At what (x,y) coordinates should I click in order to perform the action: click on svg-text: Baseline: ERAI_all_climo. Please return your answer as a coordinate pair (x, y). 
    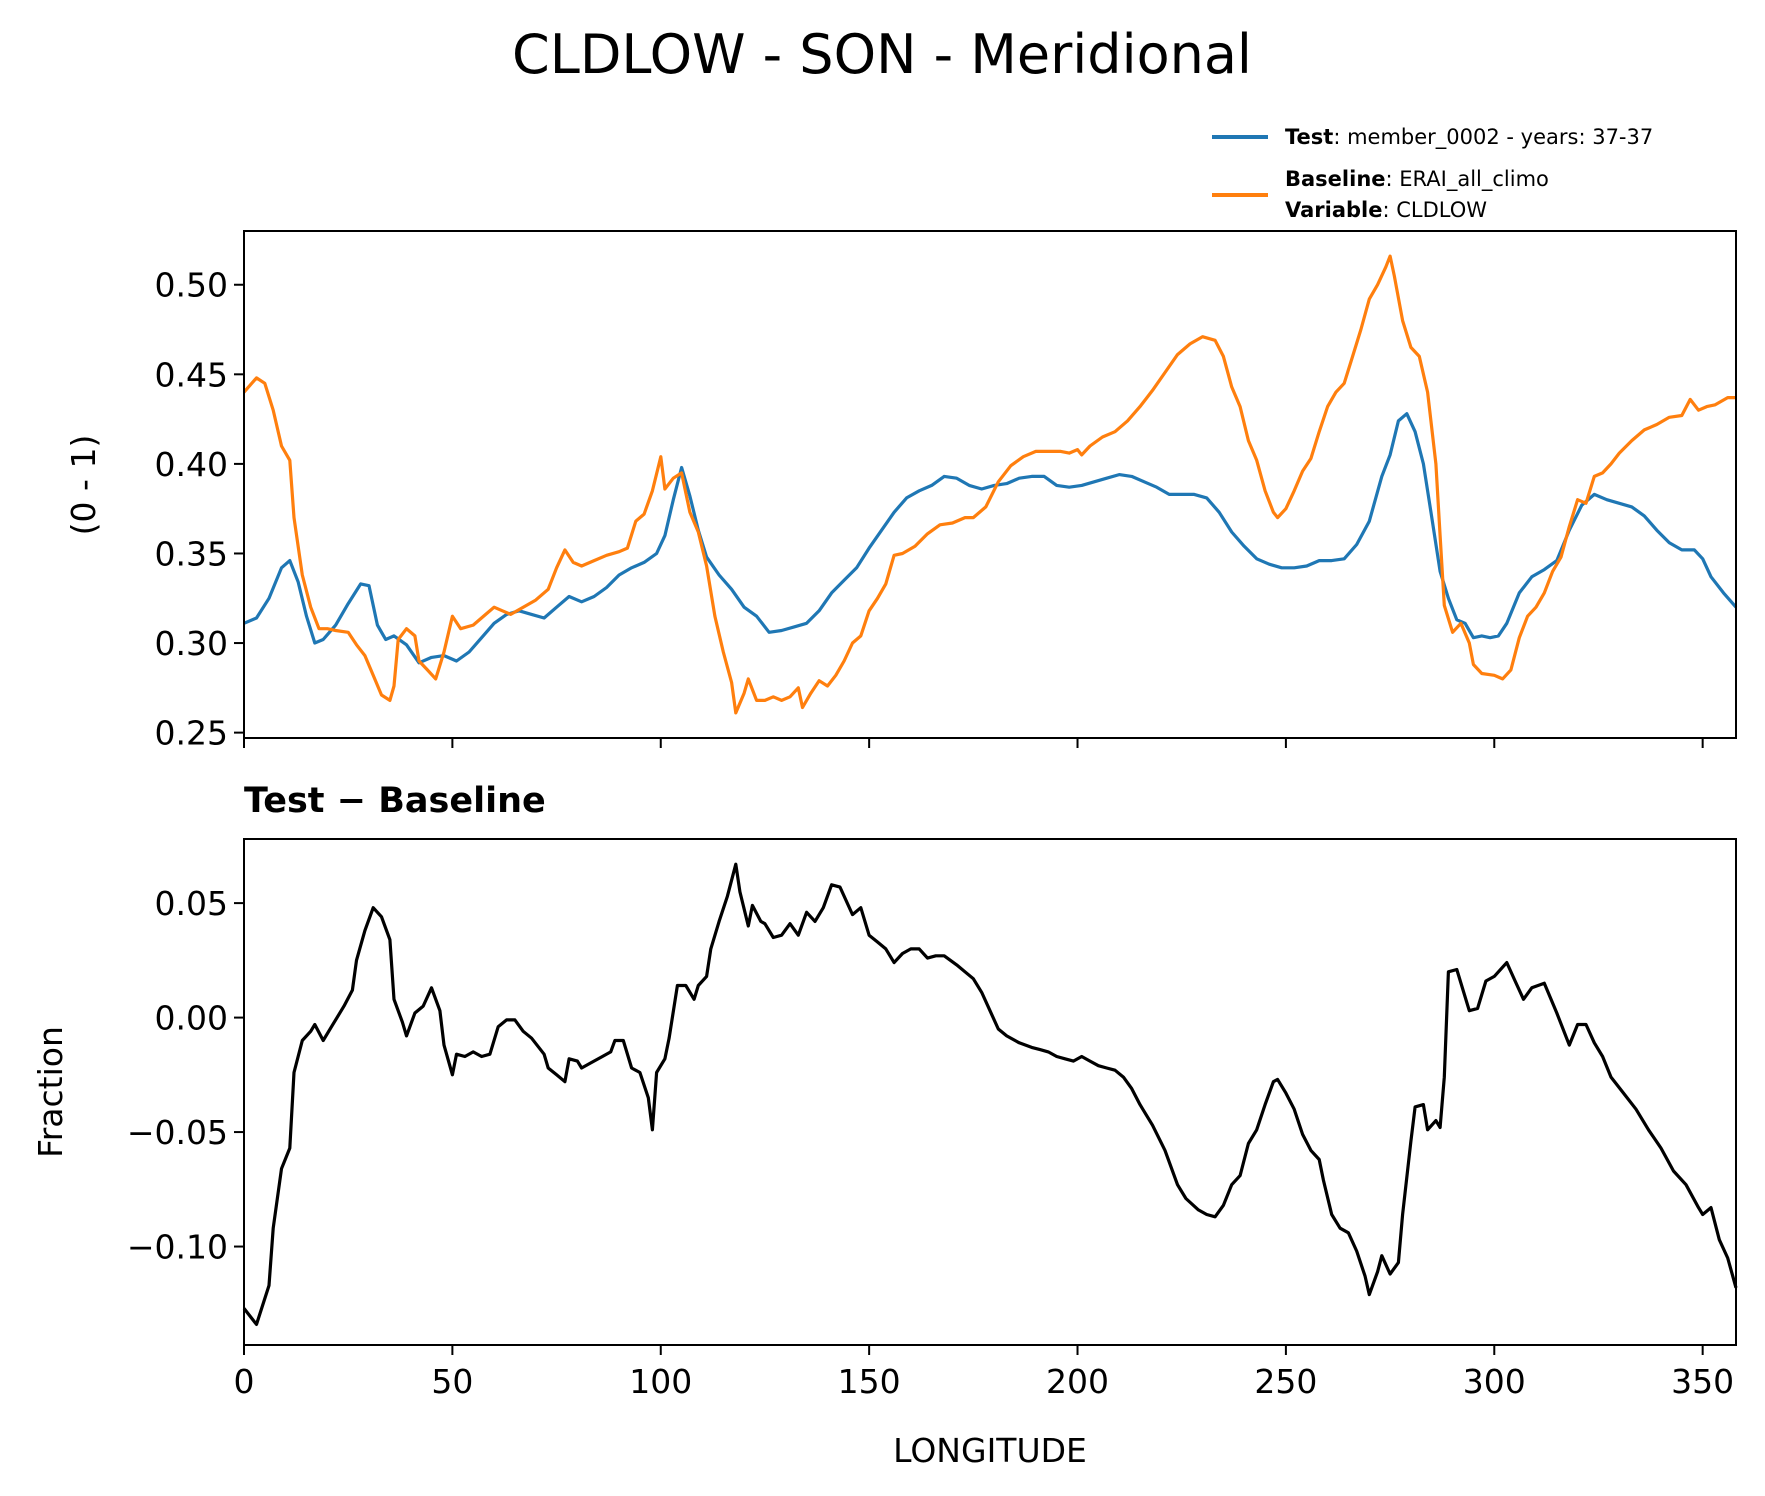
    Looking at the image, I should click on (1417, 179).